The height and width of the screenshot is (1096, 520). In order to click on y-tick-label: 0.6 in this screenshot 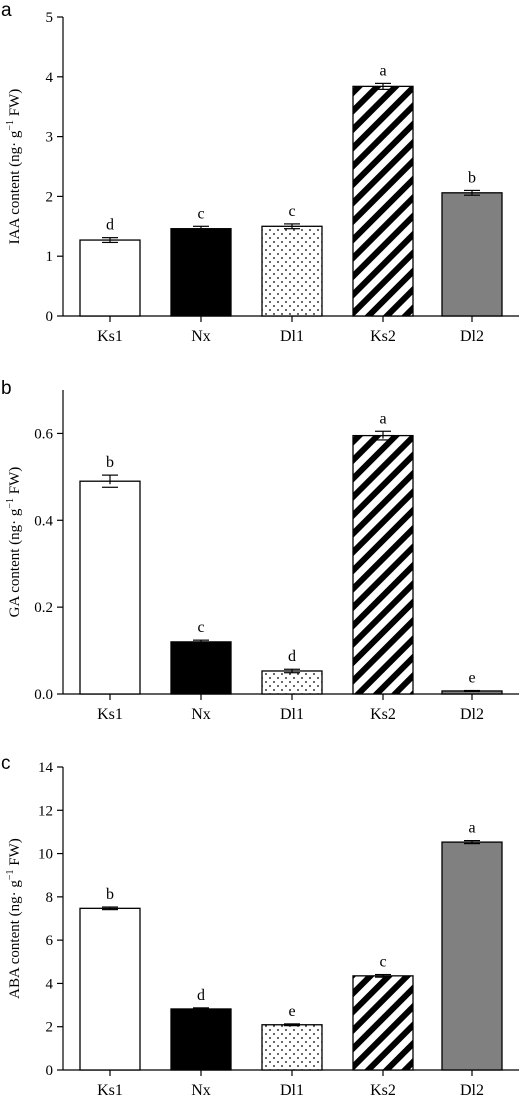, I will do `click(43, 434)`.